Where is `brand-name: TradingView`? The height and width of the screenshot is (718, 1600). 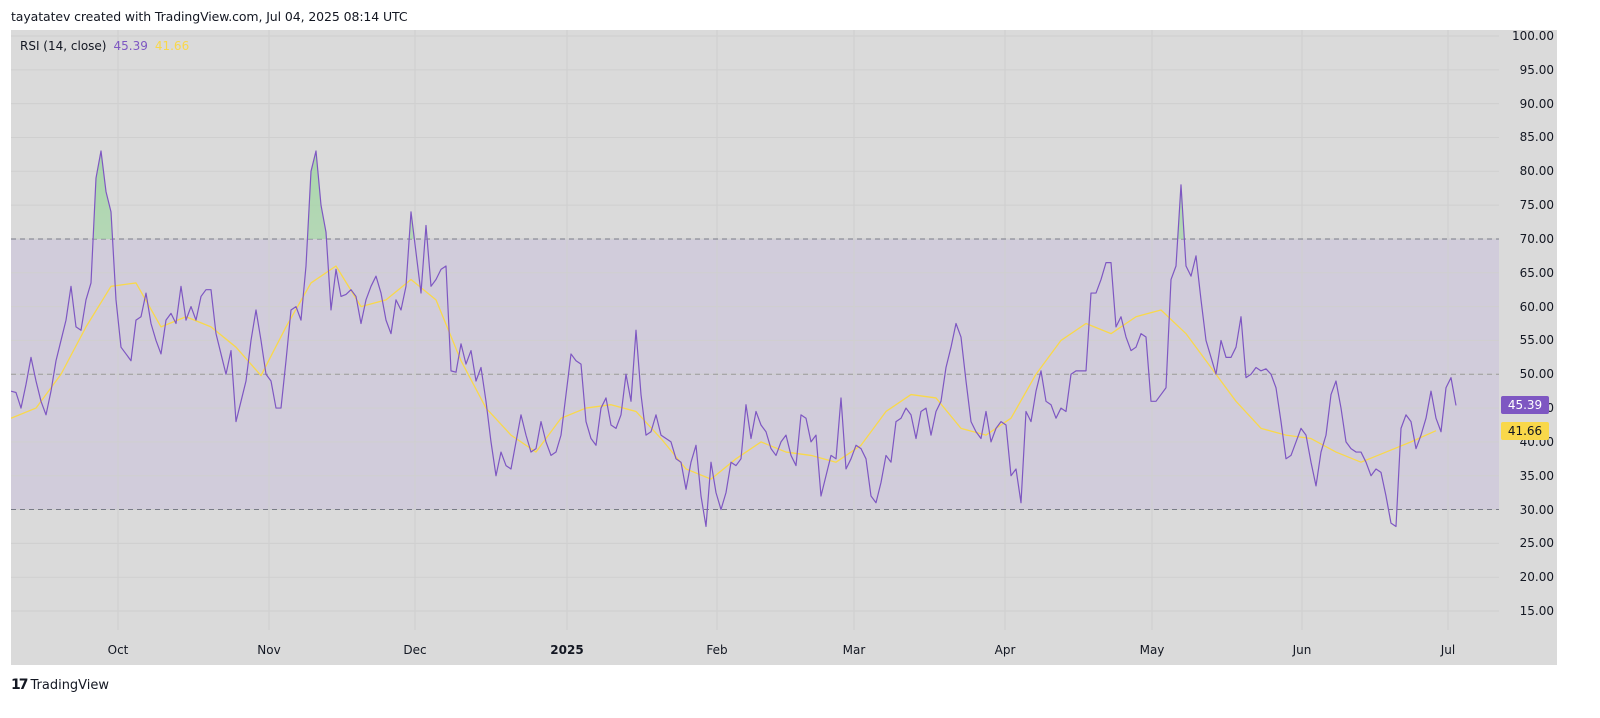
brand-name: TradingView is located at coordinates (70, 685).